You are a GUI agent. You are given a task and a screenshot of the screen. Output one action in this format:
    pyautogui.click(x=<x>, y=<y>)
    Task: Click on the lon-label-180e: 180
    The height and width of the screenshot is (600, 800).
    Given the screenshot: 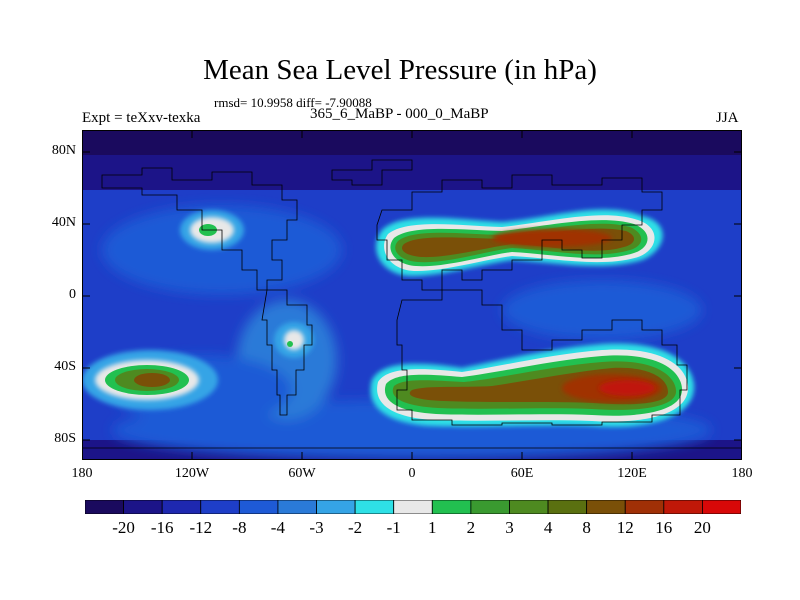 What is the action you would take?
    pyautogui.click(x=742, y=473)
    